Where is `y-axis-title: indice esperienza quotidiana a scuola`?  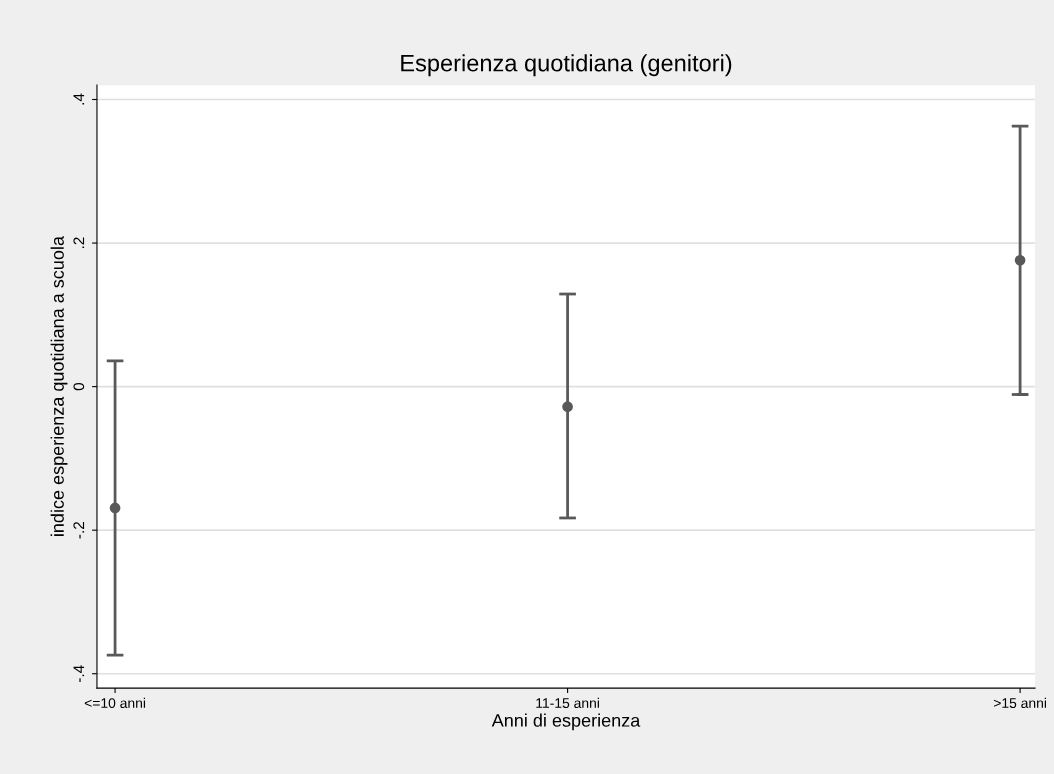 y-axis-title: indice esperienza quotidiana a scuola is located at coordinates (59, 386).